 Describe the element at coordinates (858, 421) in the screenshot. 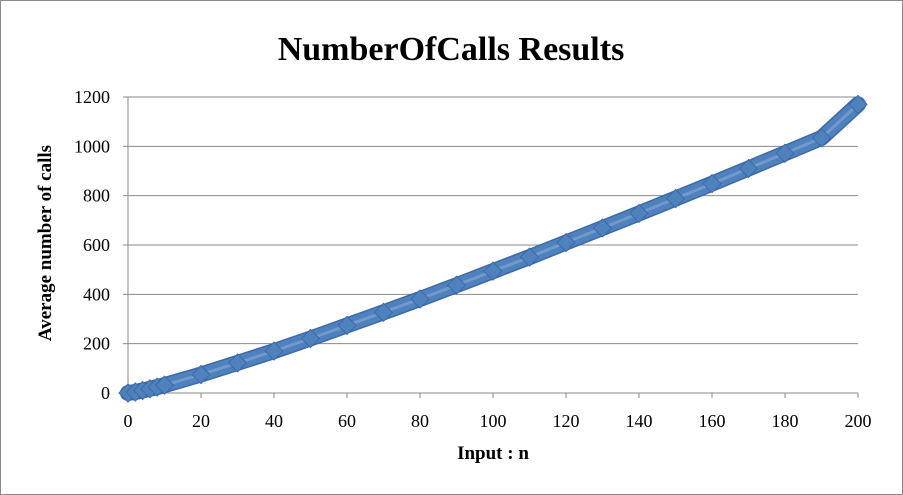

I see `x-tick-label: 200` at that location.